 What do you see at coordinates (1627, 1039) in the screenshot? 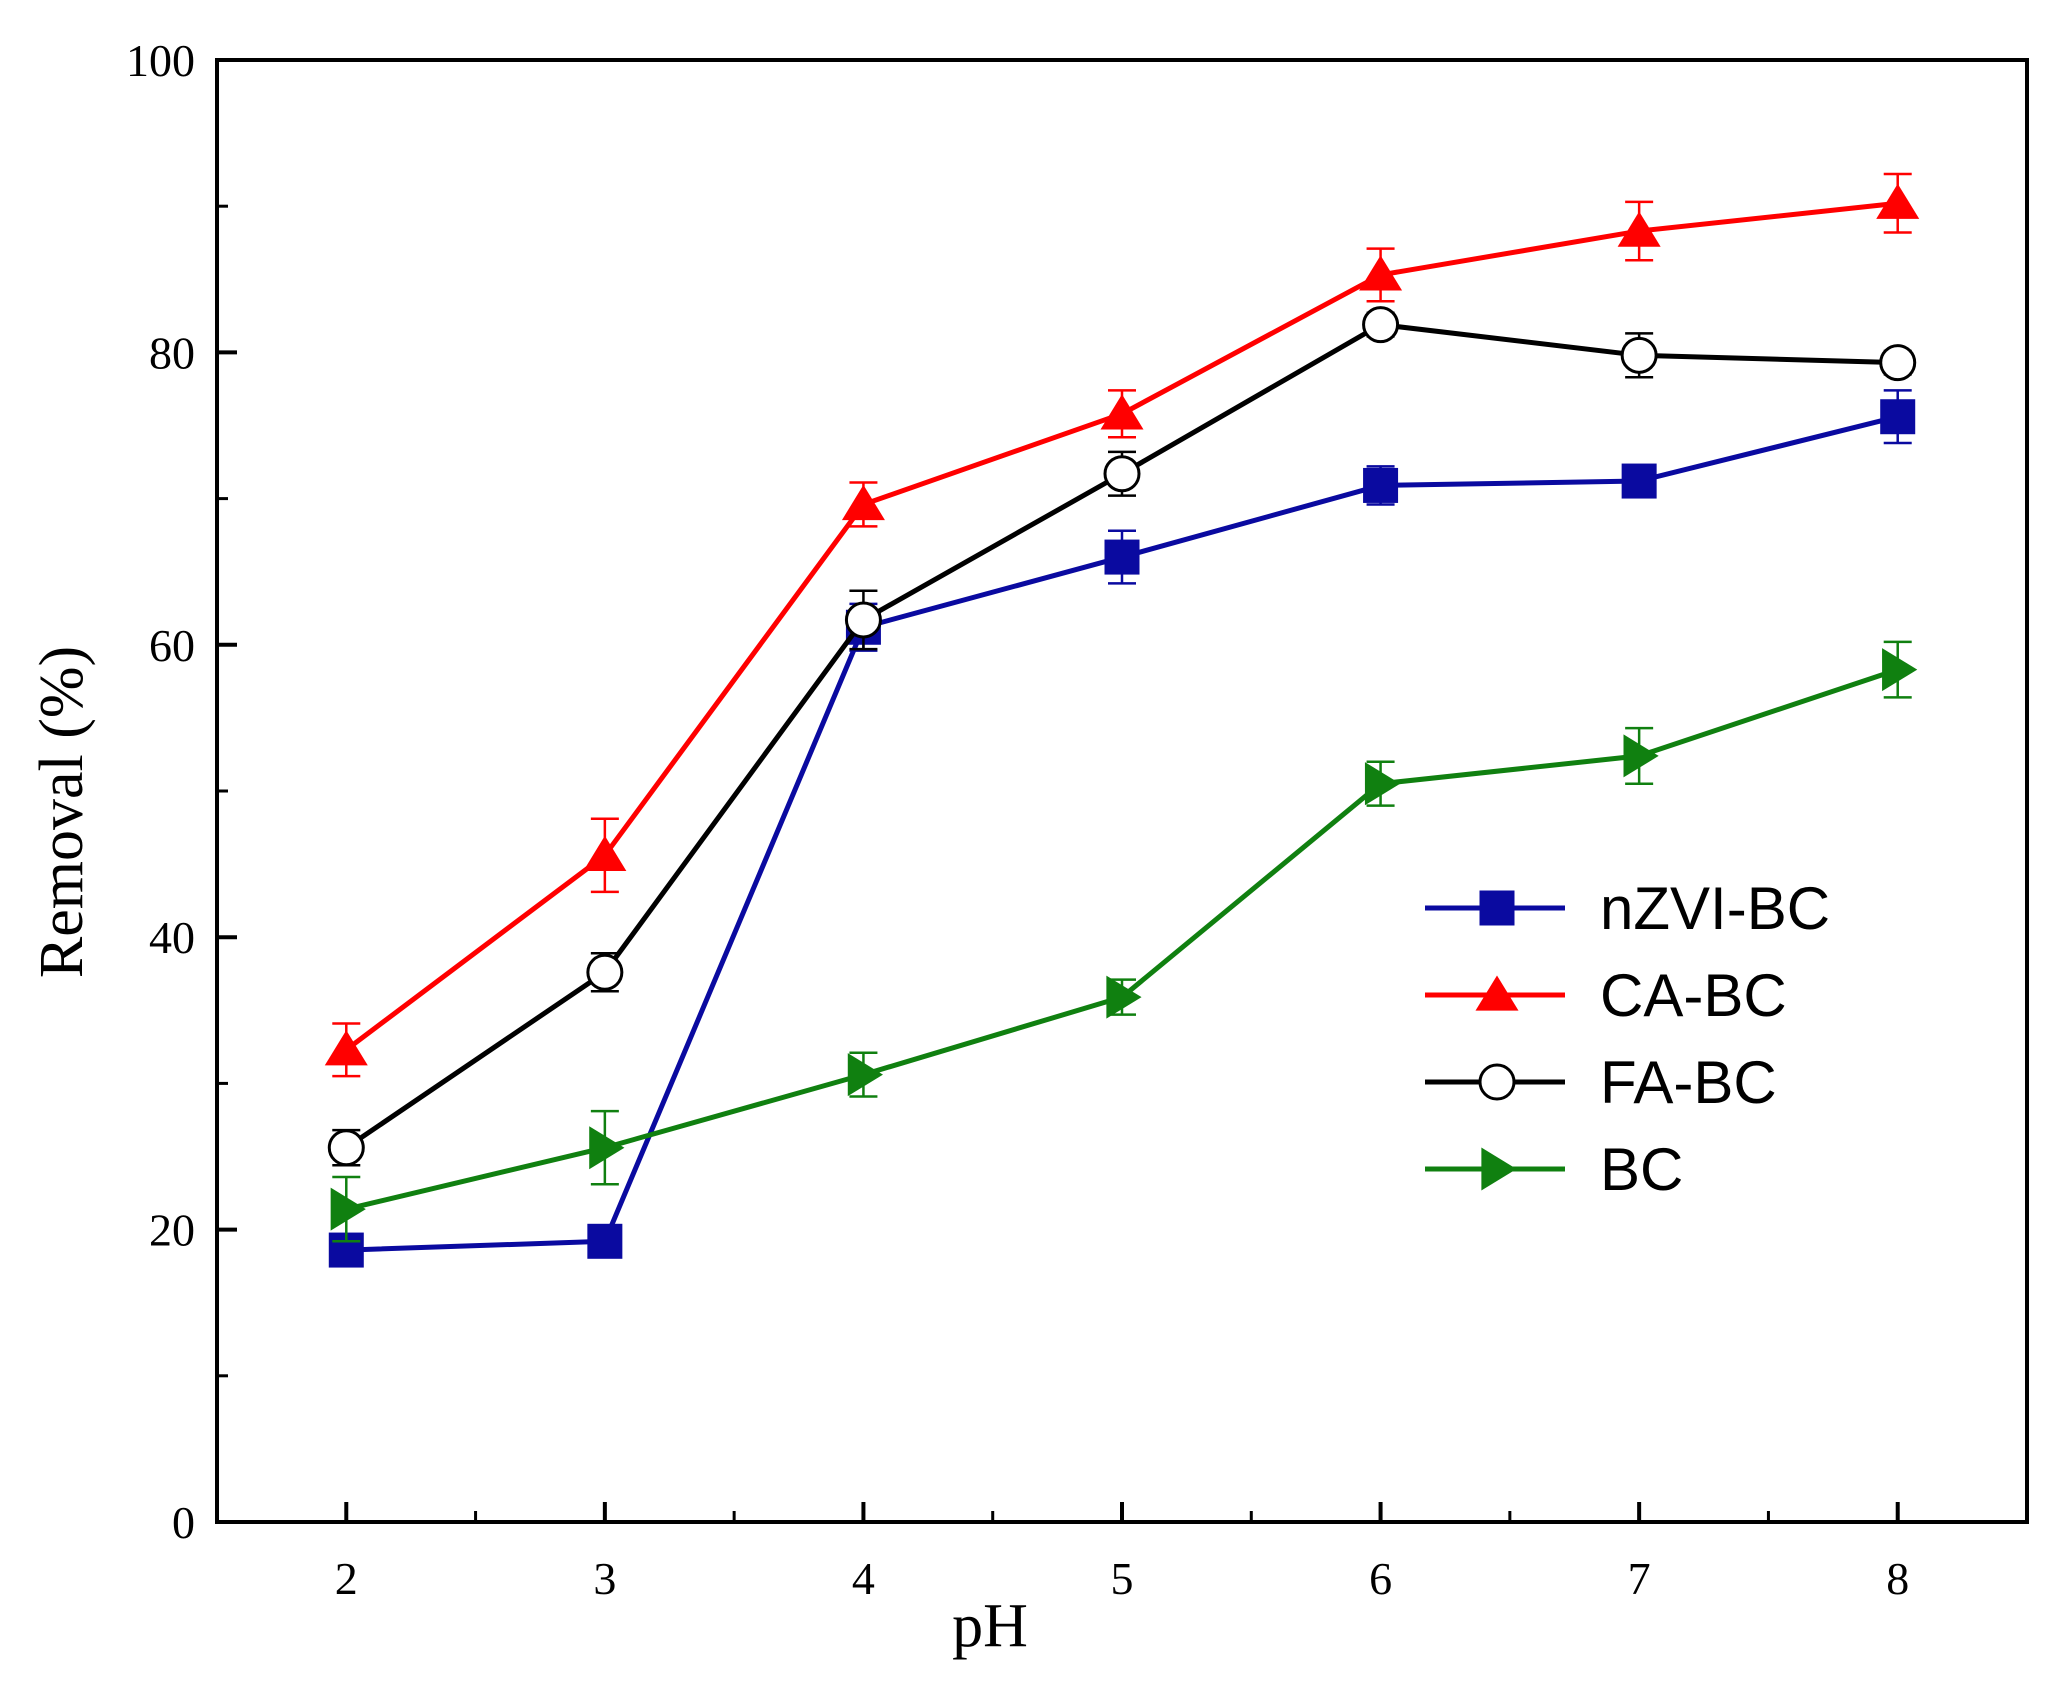
I see `legend: nZVI-BC CA-BC FA-BC BC` at bounding box center [1627, 1039].